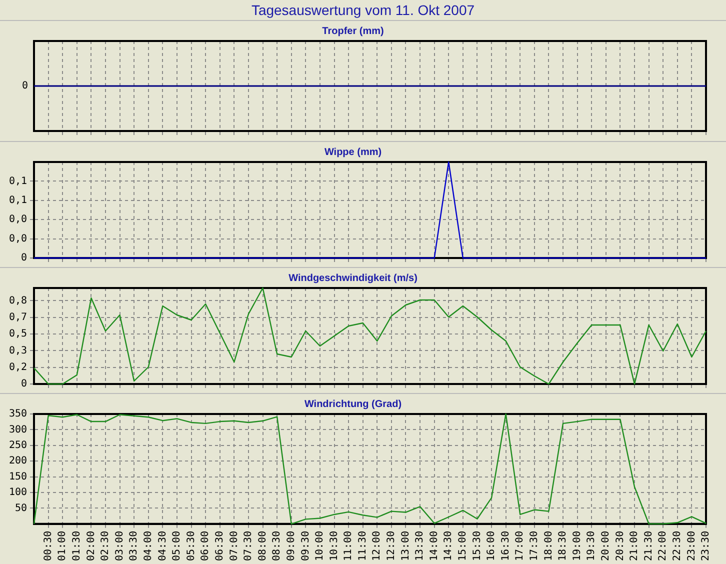 This screenshot has height=564, width=726. I want to click on x-tick-label: 06:30, so click(220, 546).